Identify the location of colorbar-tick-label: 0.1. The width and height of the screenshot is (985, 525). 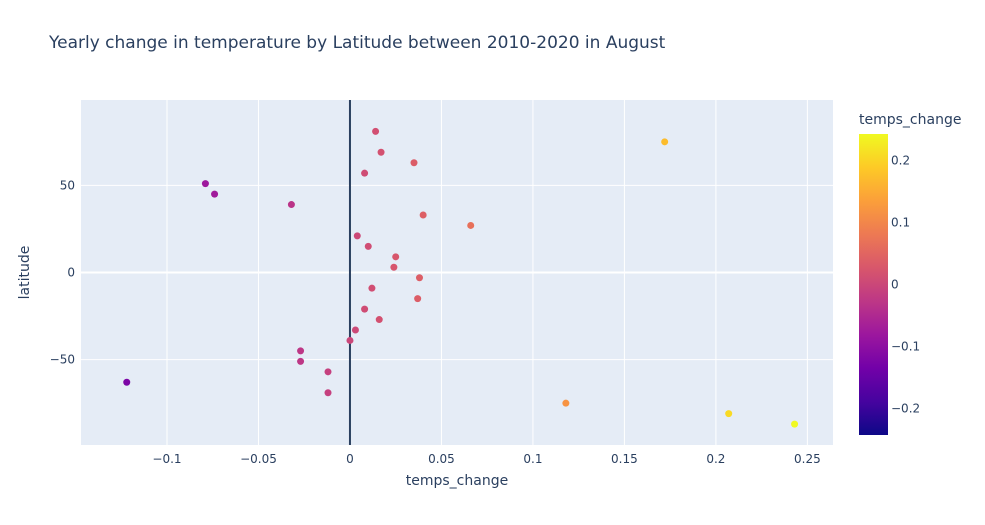
(900, 223).